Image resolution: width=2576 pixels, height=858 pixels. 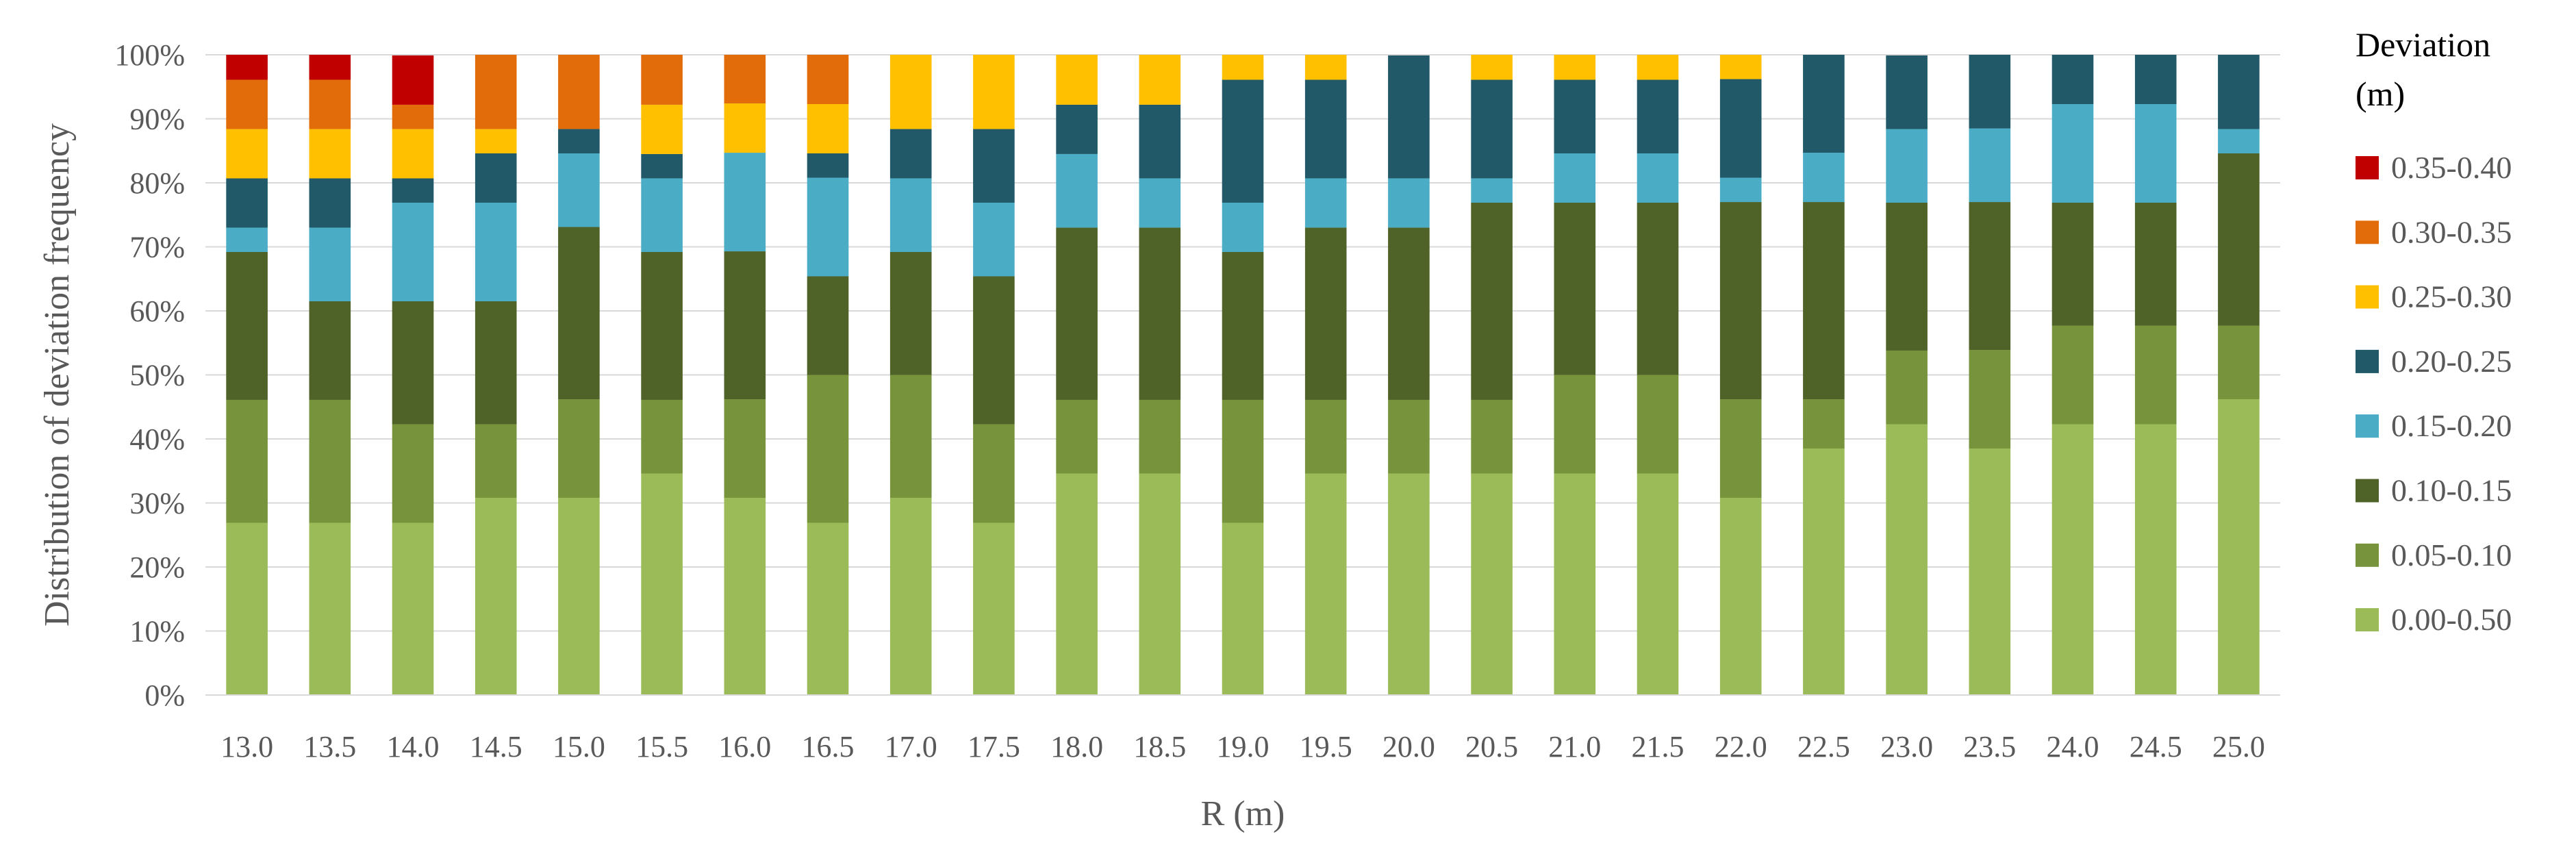 I want to click on bar-segment-0.25-0.30-13.0, so click(x=247, y=154).